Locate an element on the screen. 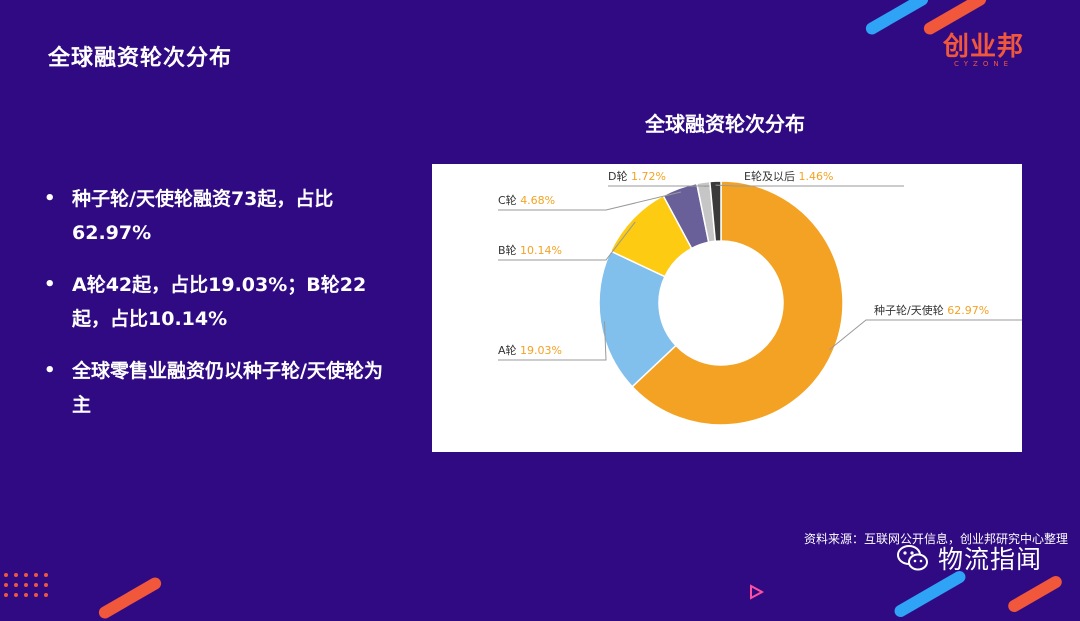 This screenshot has width=1080, height=621. slice-label: B轮 10.14% is located at coordinates (530, 250).